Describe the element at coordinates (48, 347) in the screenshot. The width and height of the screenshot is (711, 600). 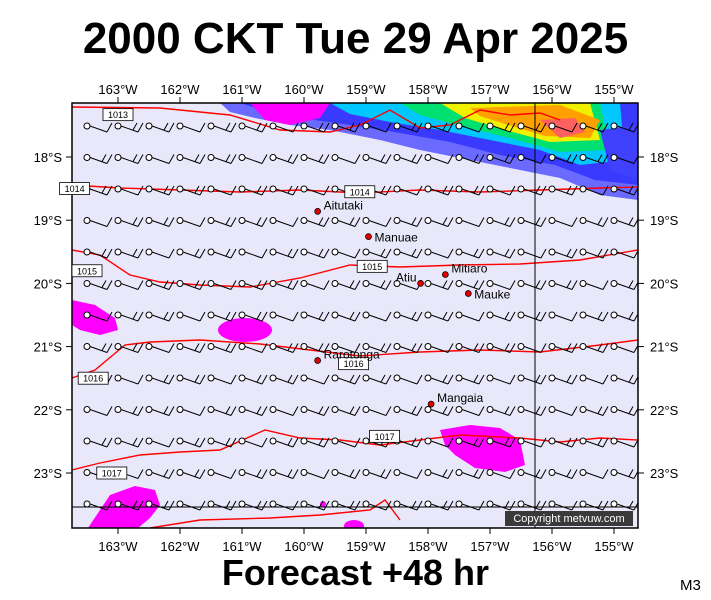
I see `lat-tick-label: 21°S` at that location.